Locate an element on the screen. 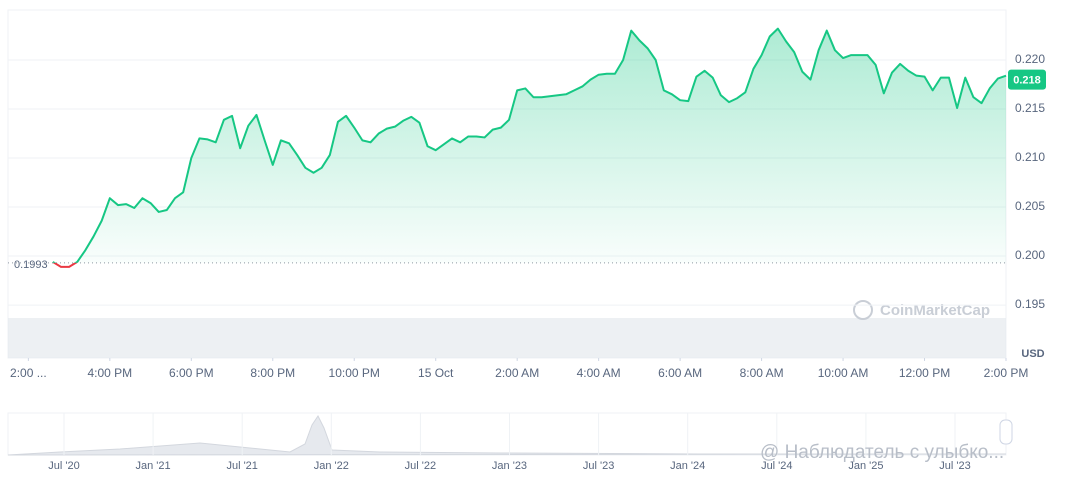 The image size is (1072, 477). watermark-logo is located at coordinates (863, 310).